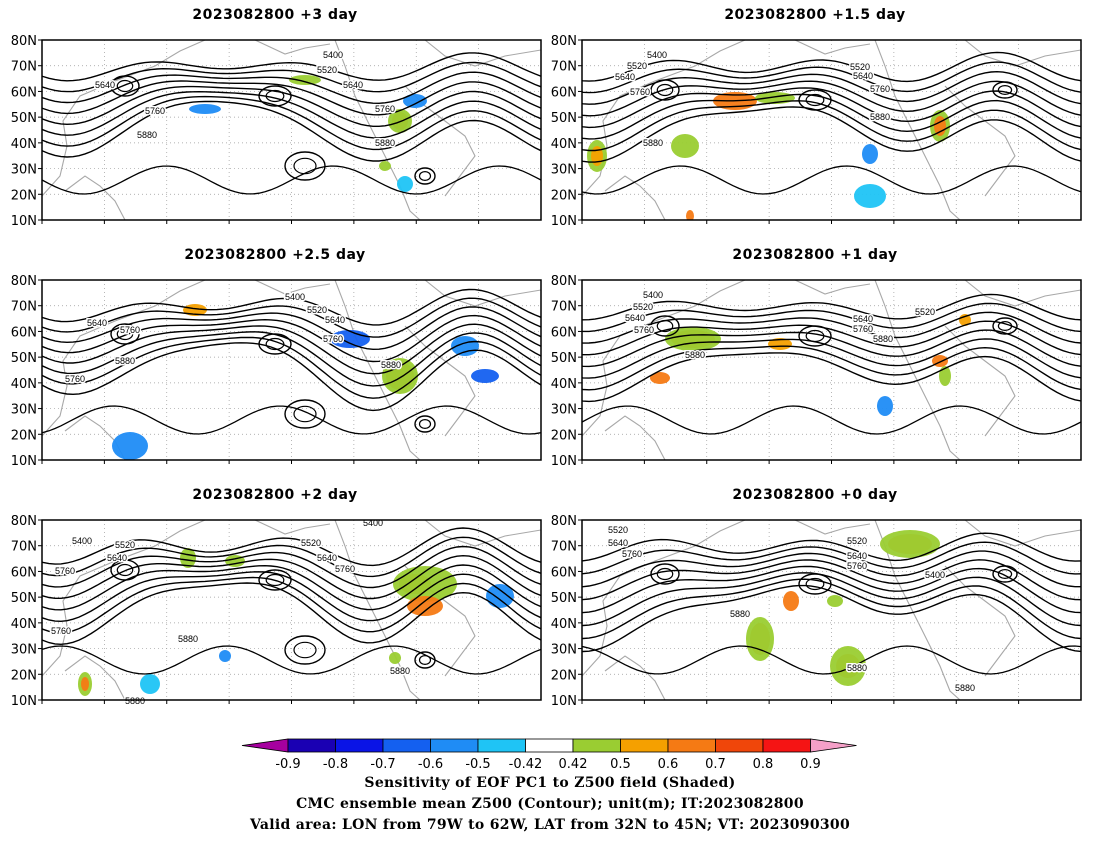 This screenshot has width=1100, height=850. I want to click on lat-label: 50N, so click(24, 358).